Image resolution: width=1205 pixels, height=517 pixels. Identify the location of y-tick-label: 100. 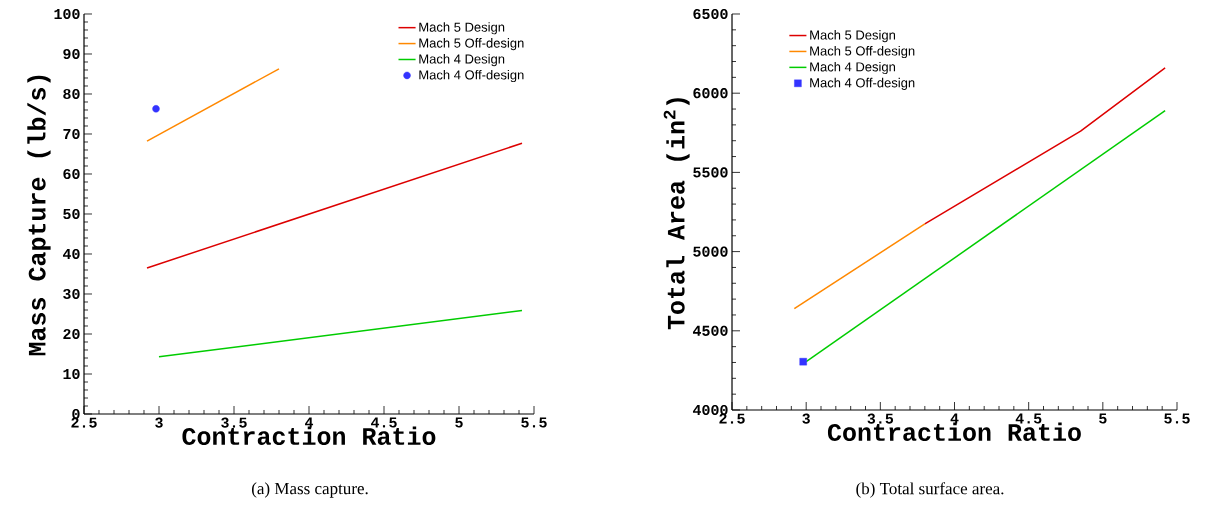
(67, 14).